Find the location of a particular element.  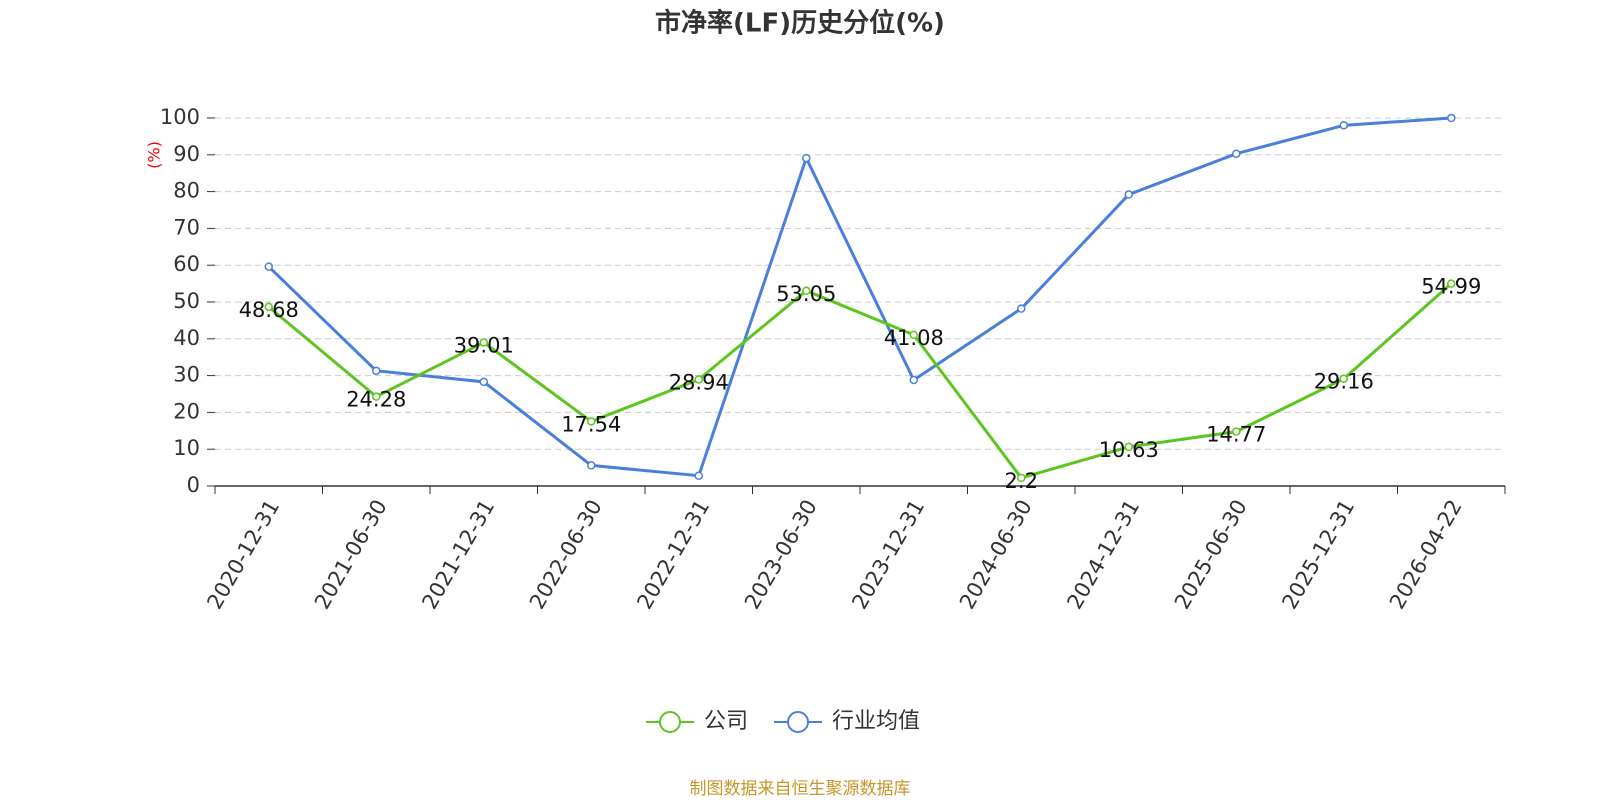

legend-label: 行业均值 is located at coordinates (876, 721).